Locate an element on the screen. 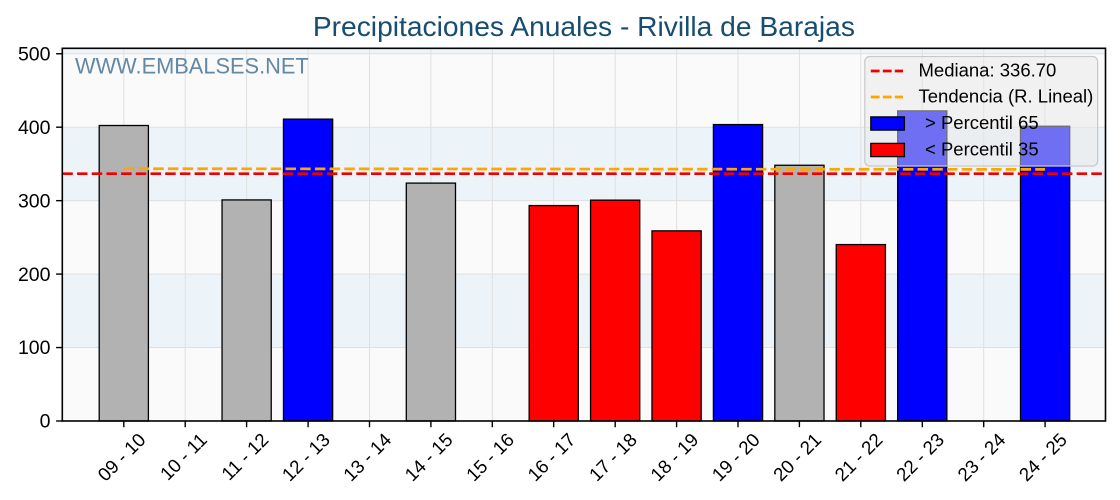 This screenshot has height=500, width=1120. svg-text: 300 is located at coordinates (34, 201).